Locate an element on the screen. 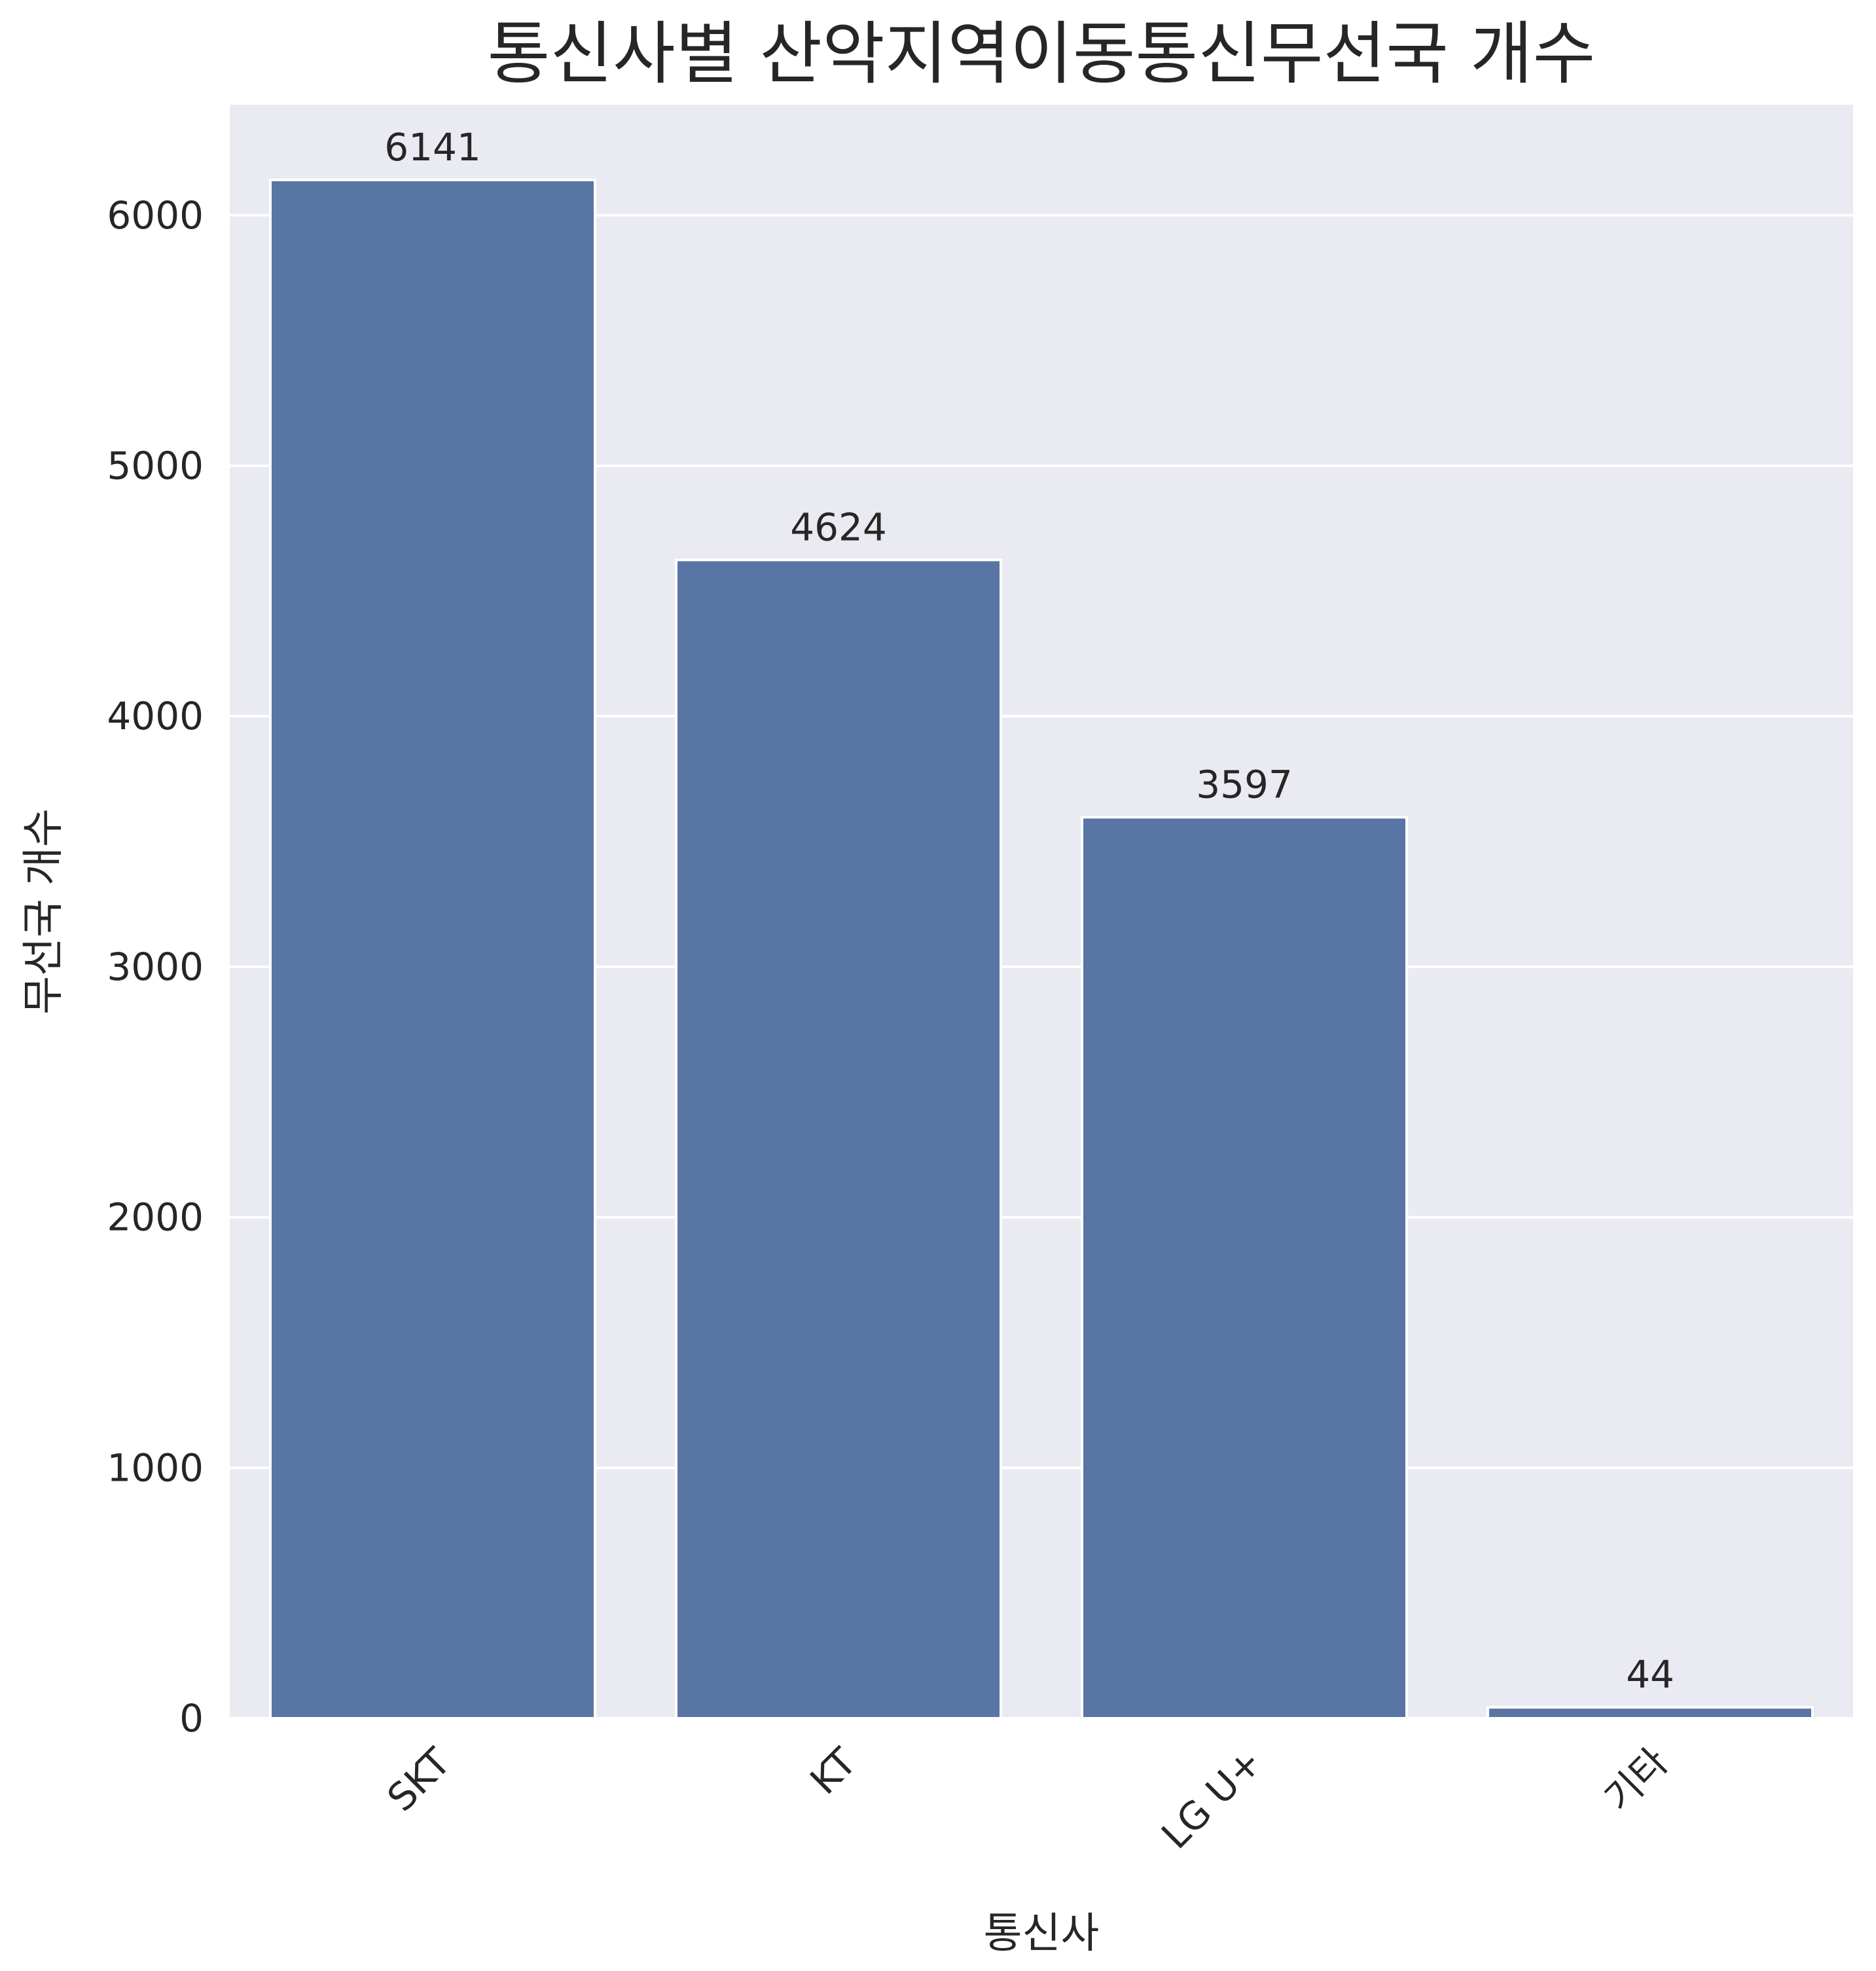 The image size is (1876, 1971). x-tick-label: KT is located at coordinates (833, 1771).